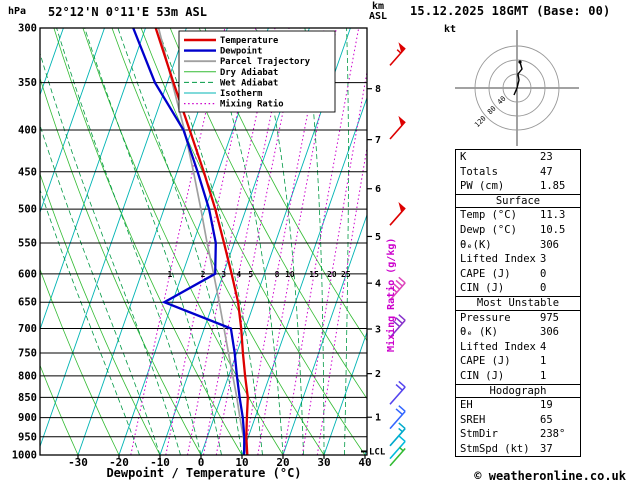  What do you see at coordinates (502, 101) in the screenshot?
I see `hodograph-ring-label: 40` at bounding box center [502, 101].